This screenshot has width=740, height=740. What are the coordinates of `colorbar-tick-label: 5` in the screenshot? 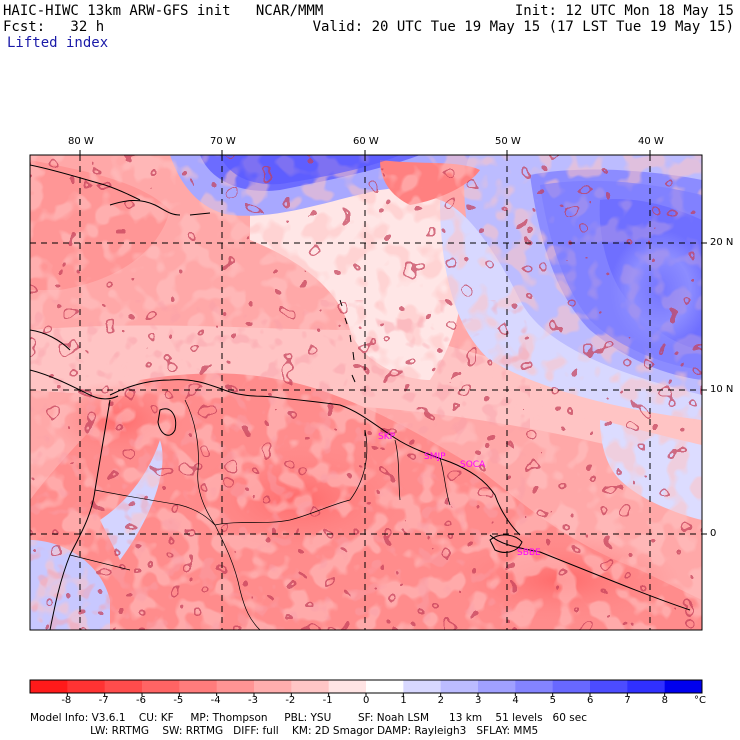 It's located at (553, 700).